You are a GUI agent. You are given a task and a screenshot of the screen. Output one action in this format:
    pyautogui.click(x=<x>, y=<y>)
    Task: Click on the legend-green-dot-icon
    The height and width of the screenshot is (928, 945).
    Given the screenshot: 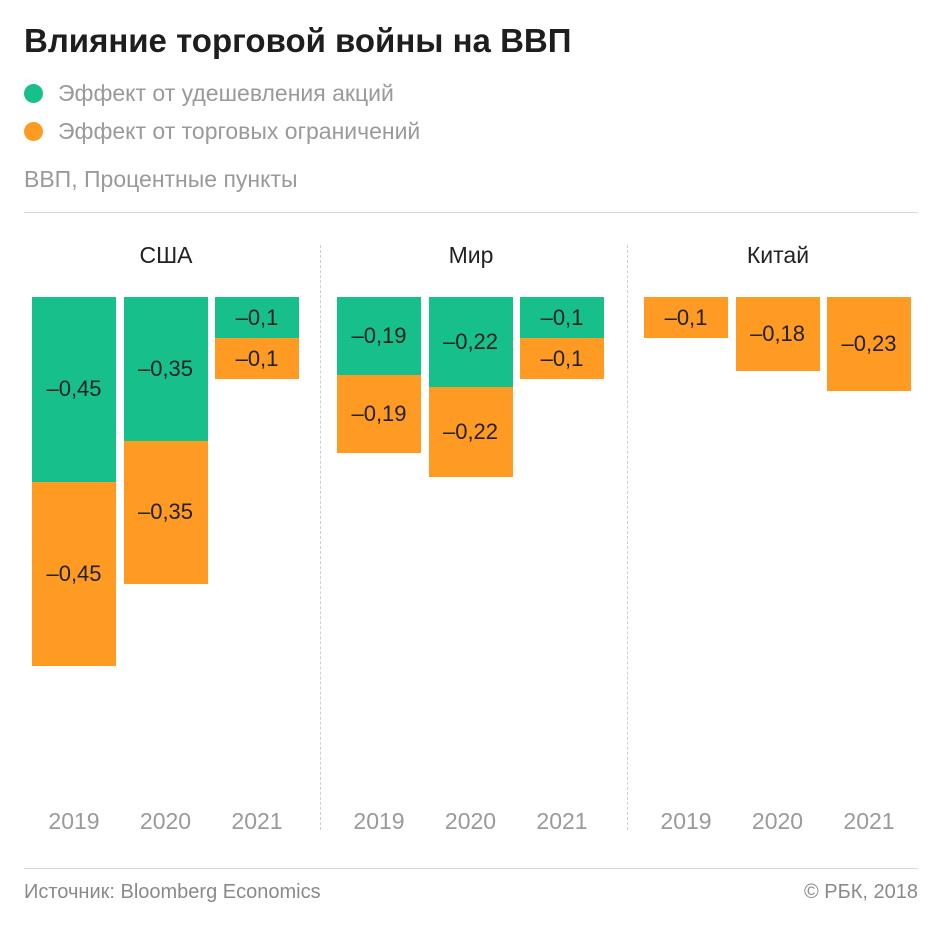 What is the action you would take?
    pyautogui.click(x=33, y=93)
    